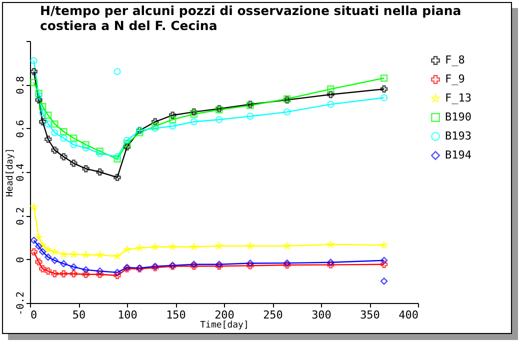 The height and width of the screenshot is (346, 520). Describe the element at coordinates (21, 216) in the screenshot. I see `y-tick-label: 0.2` at that location.